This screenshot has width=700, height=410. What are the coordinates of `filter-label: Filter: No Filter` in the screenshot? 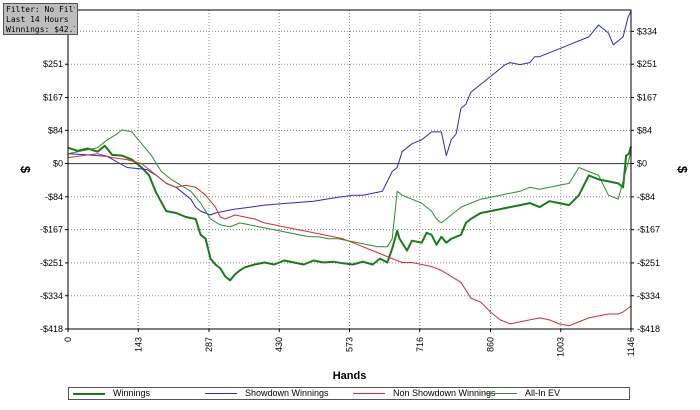 It's located at (40, 9).